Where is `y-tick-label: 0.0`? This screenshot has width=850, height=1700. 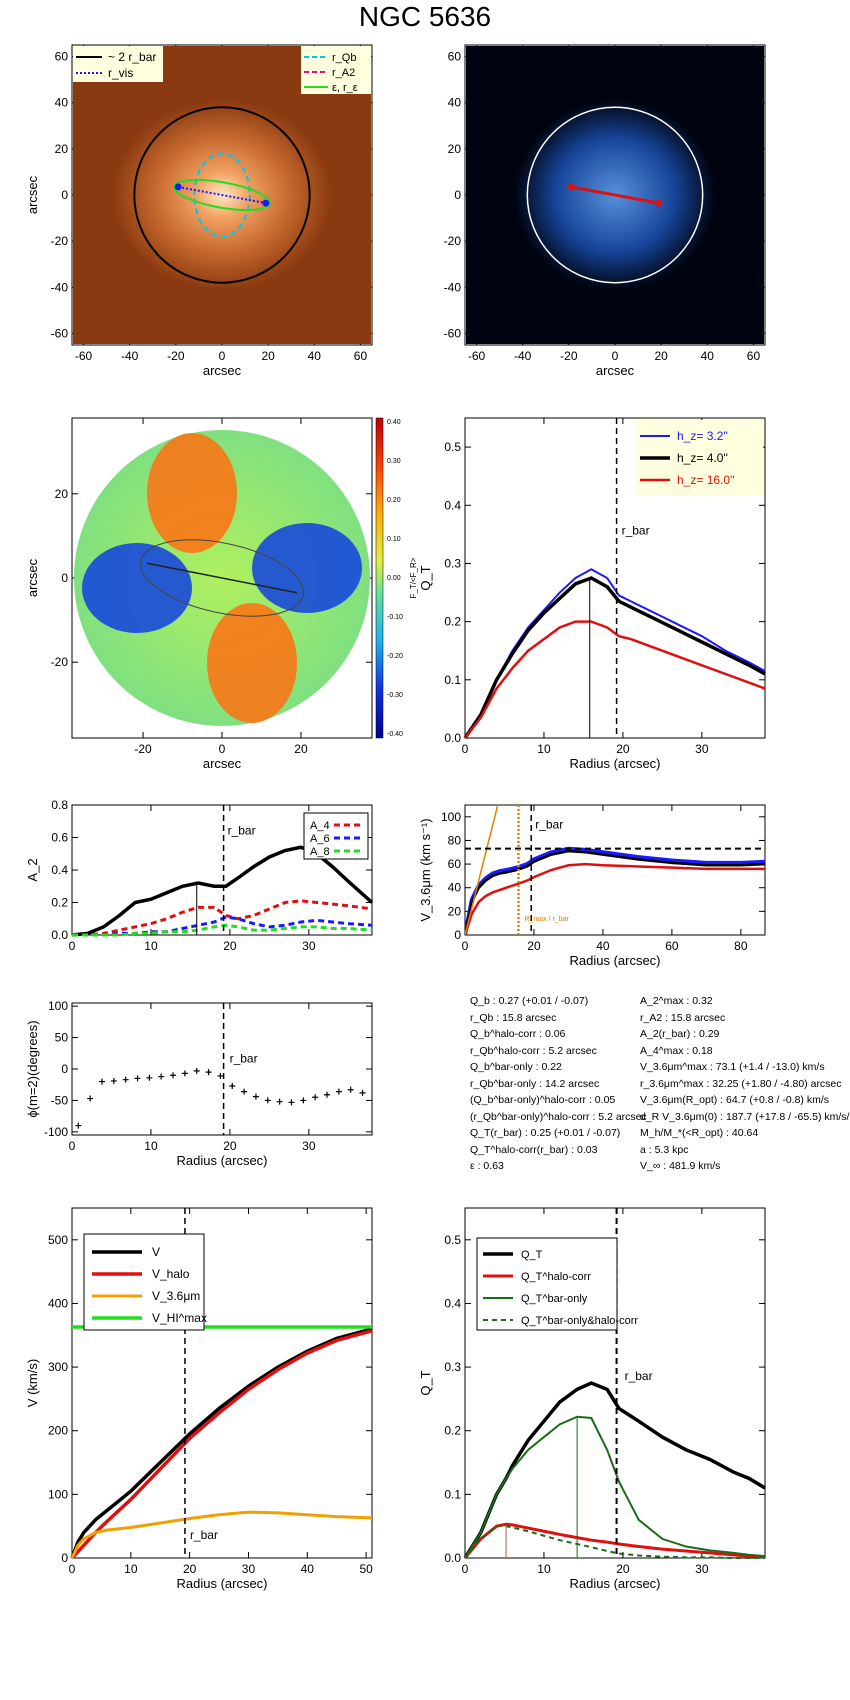 y-tick-label: 0.0 is located at coordinates (59, 935).